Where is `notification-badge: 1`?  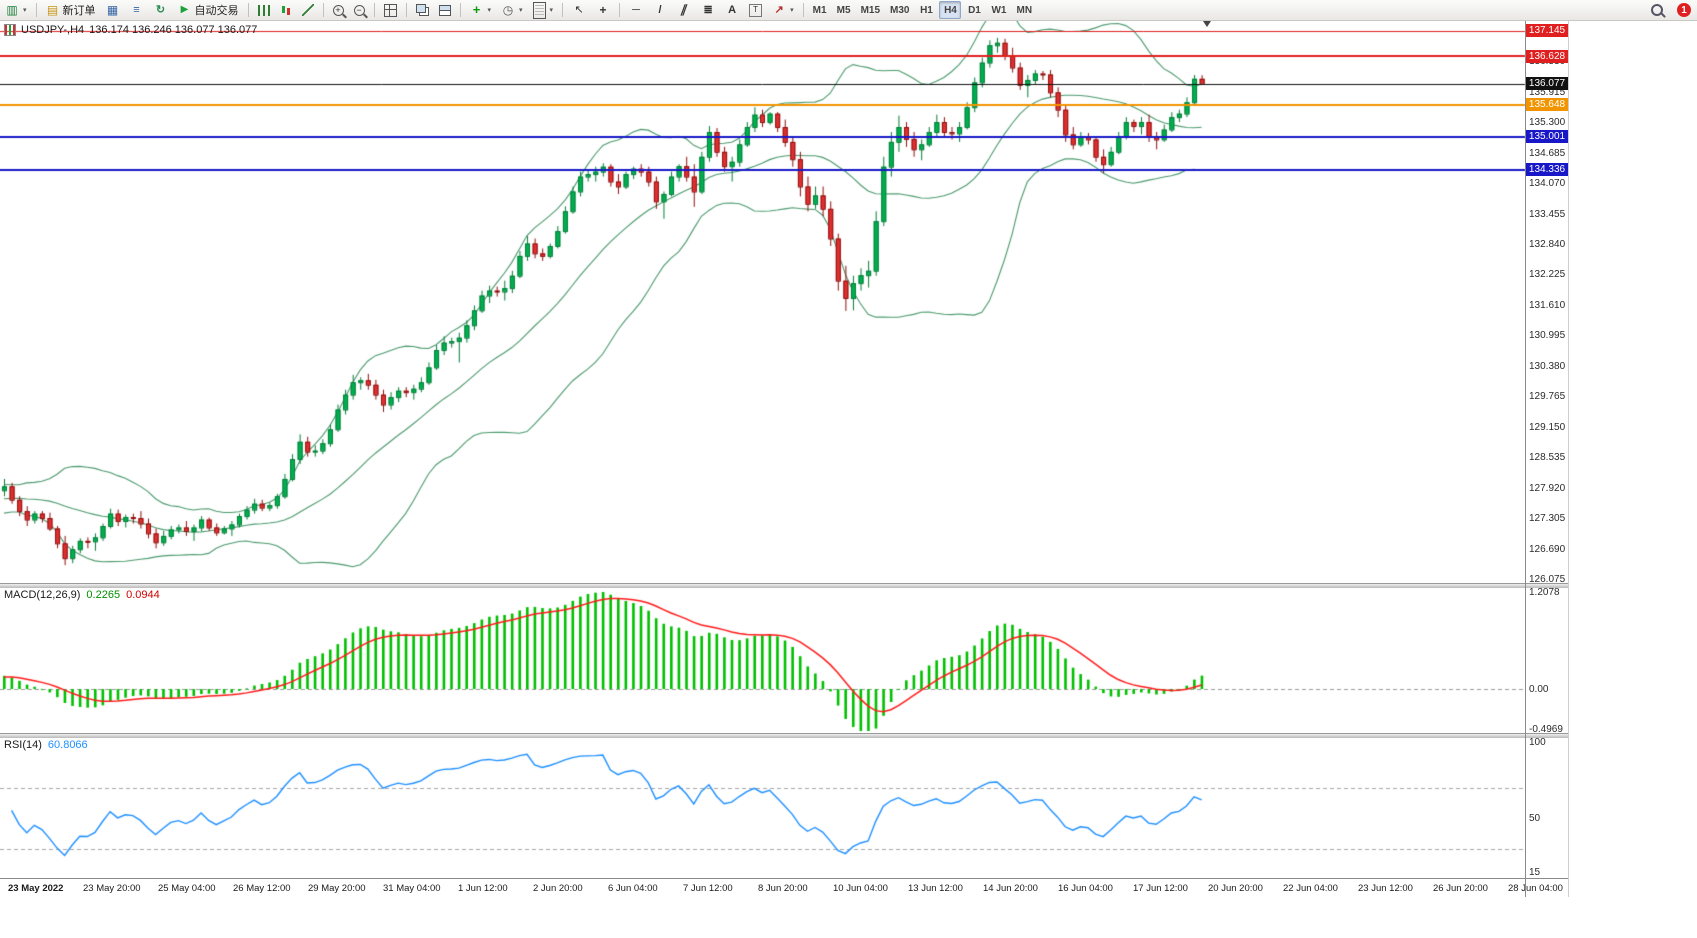 notification-badge: 1 is located at coordinates (1684, 10).